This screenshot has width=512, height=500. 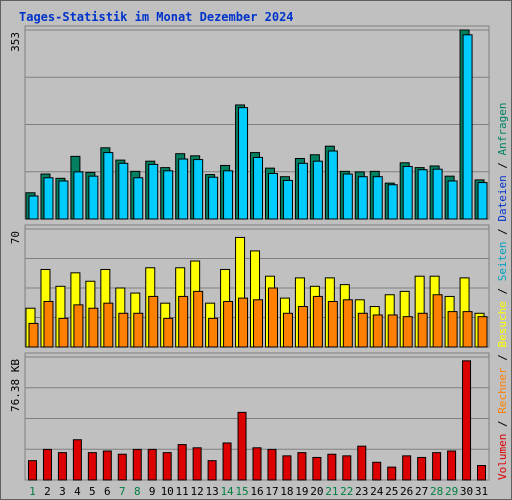 What do you see at coordinates (502, 390) in the screenshot?
I see `legend-item-rechner: Rechner` at bounding box center [502, 390].